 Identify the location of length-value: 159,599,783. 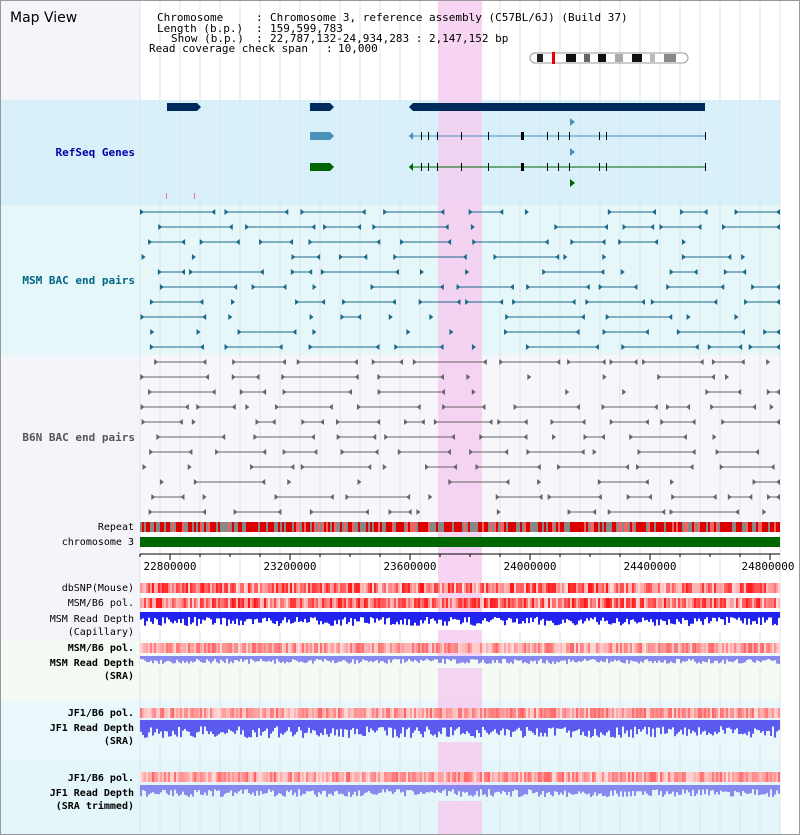
(306, 28).